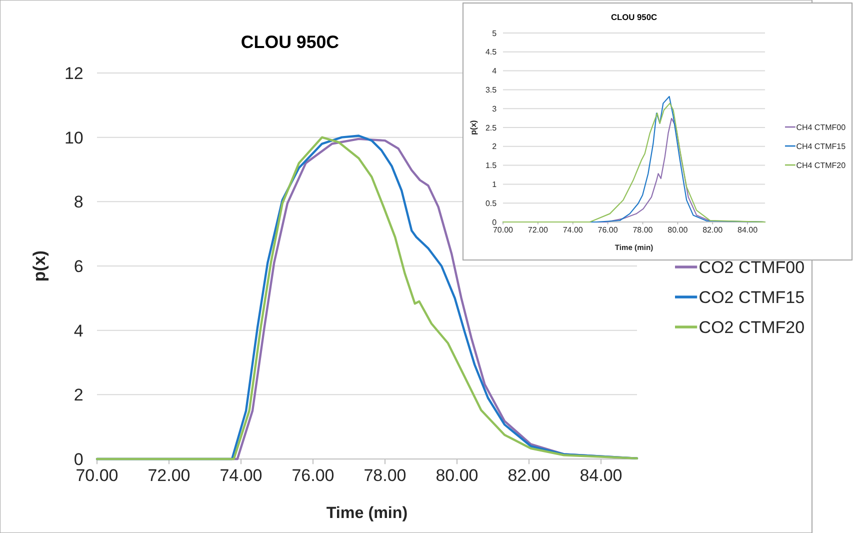 The image size is (853, 533). Describe the element at coordinates (495, 184) in the screenshot. I see `y-tick-label: 1` at that location.